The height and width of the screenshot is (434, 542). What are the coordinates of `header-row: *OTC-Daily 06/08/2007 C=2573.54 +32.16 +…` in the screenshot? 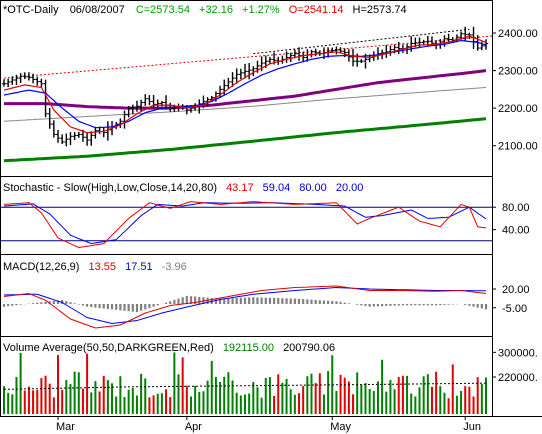 It's located at (205, 10).